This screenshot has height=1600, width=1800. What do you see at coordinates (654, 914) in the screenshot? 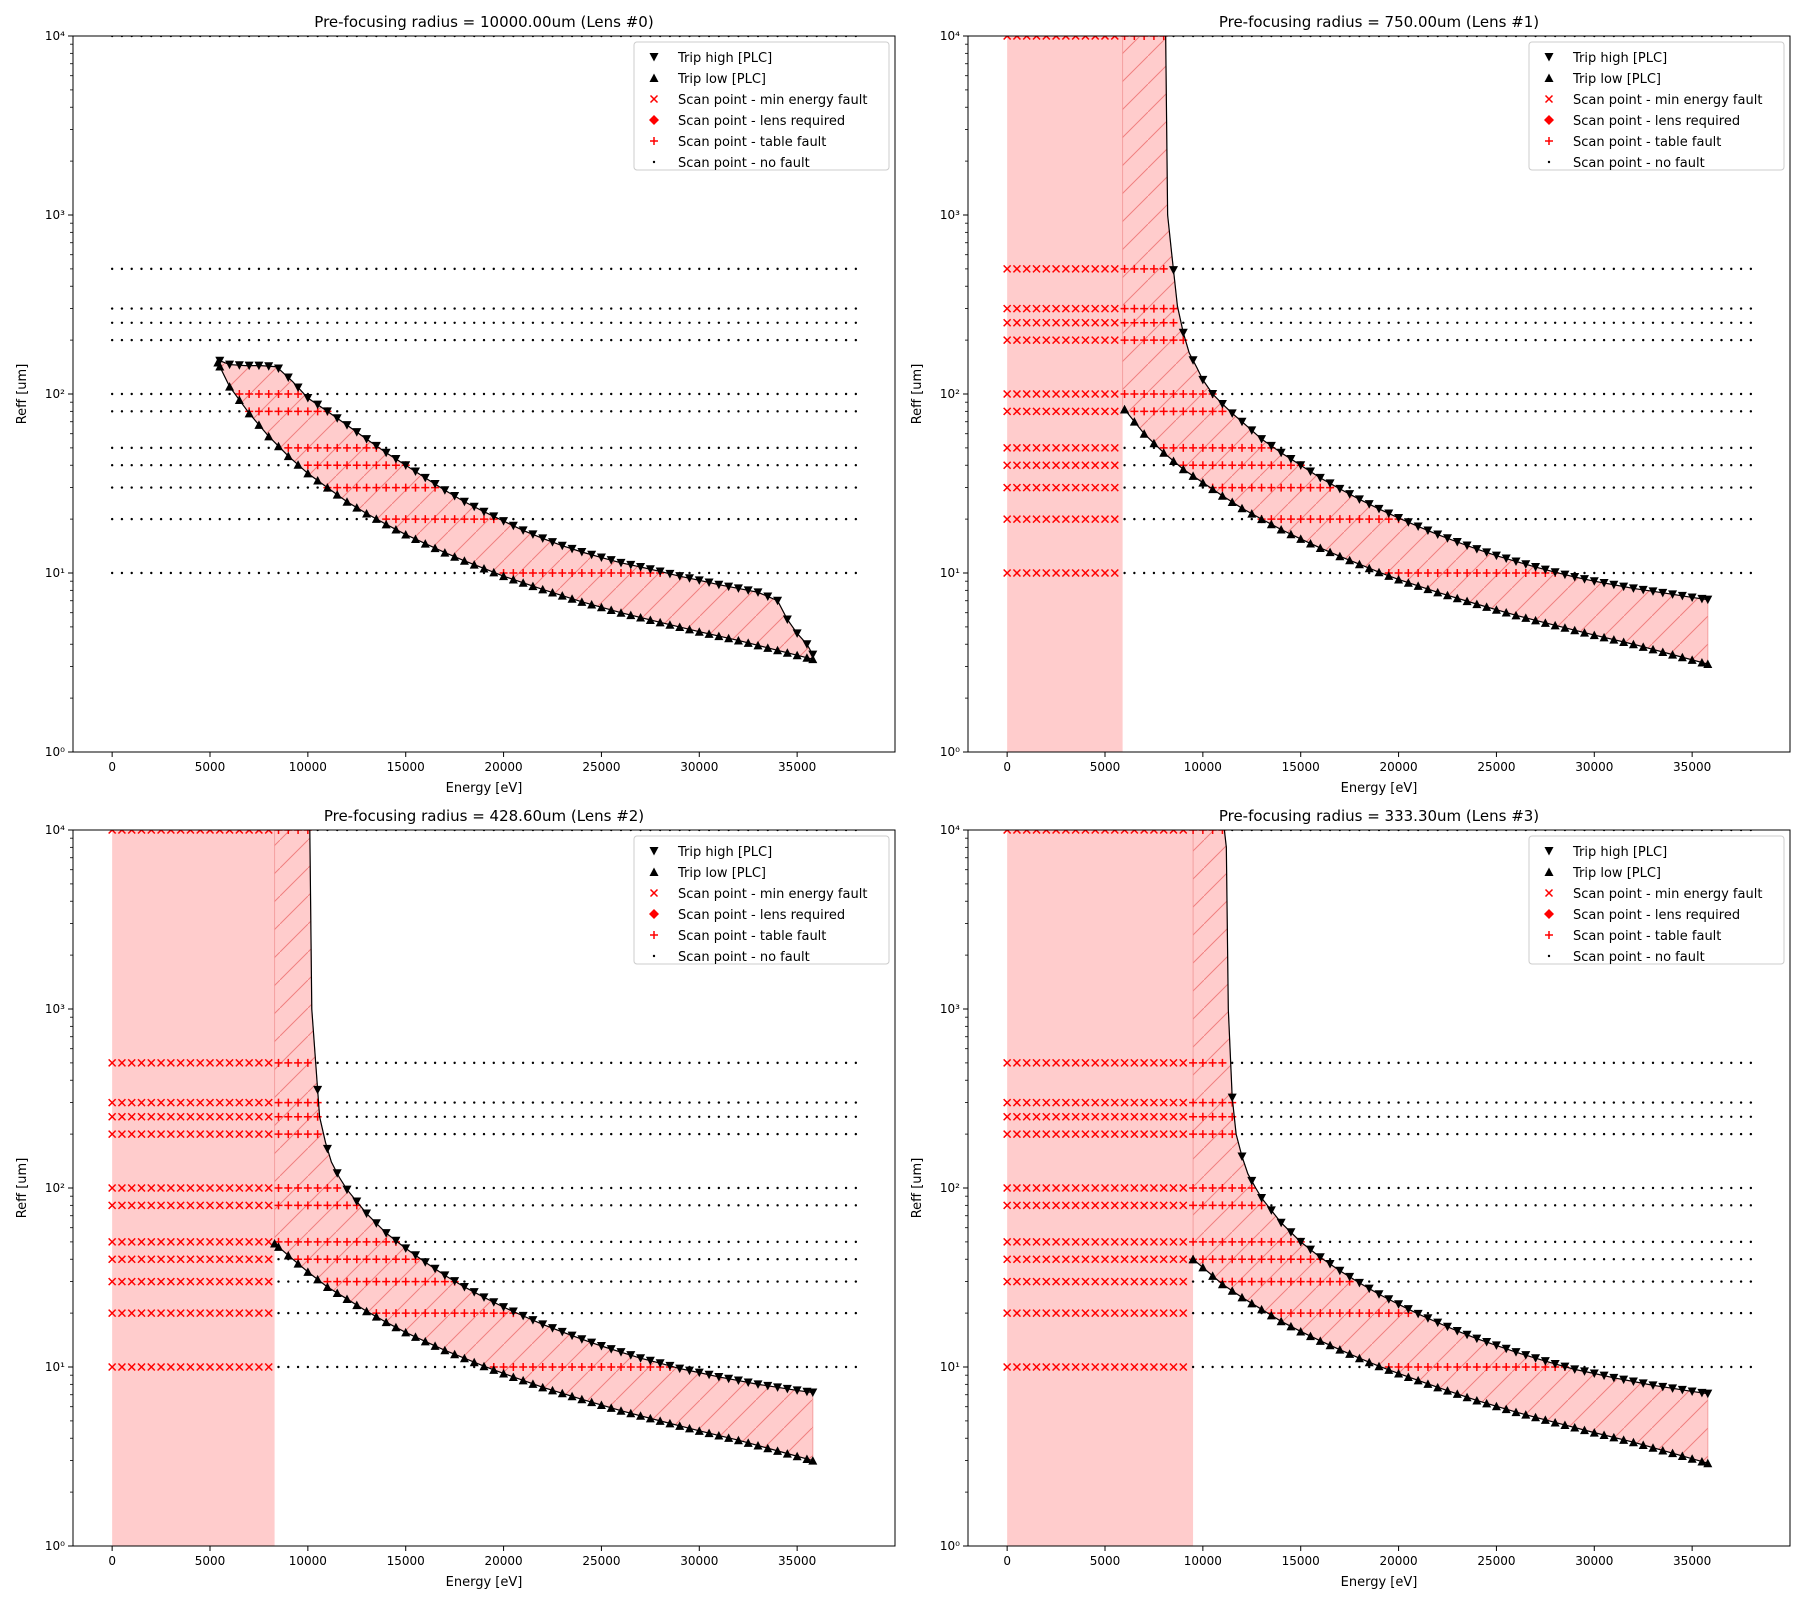
I see `legend-marker-diamond` at bounding box center [654, 914].